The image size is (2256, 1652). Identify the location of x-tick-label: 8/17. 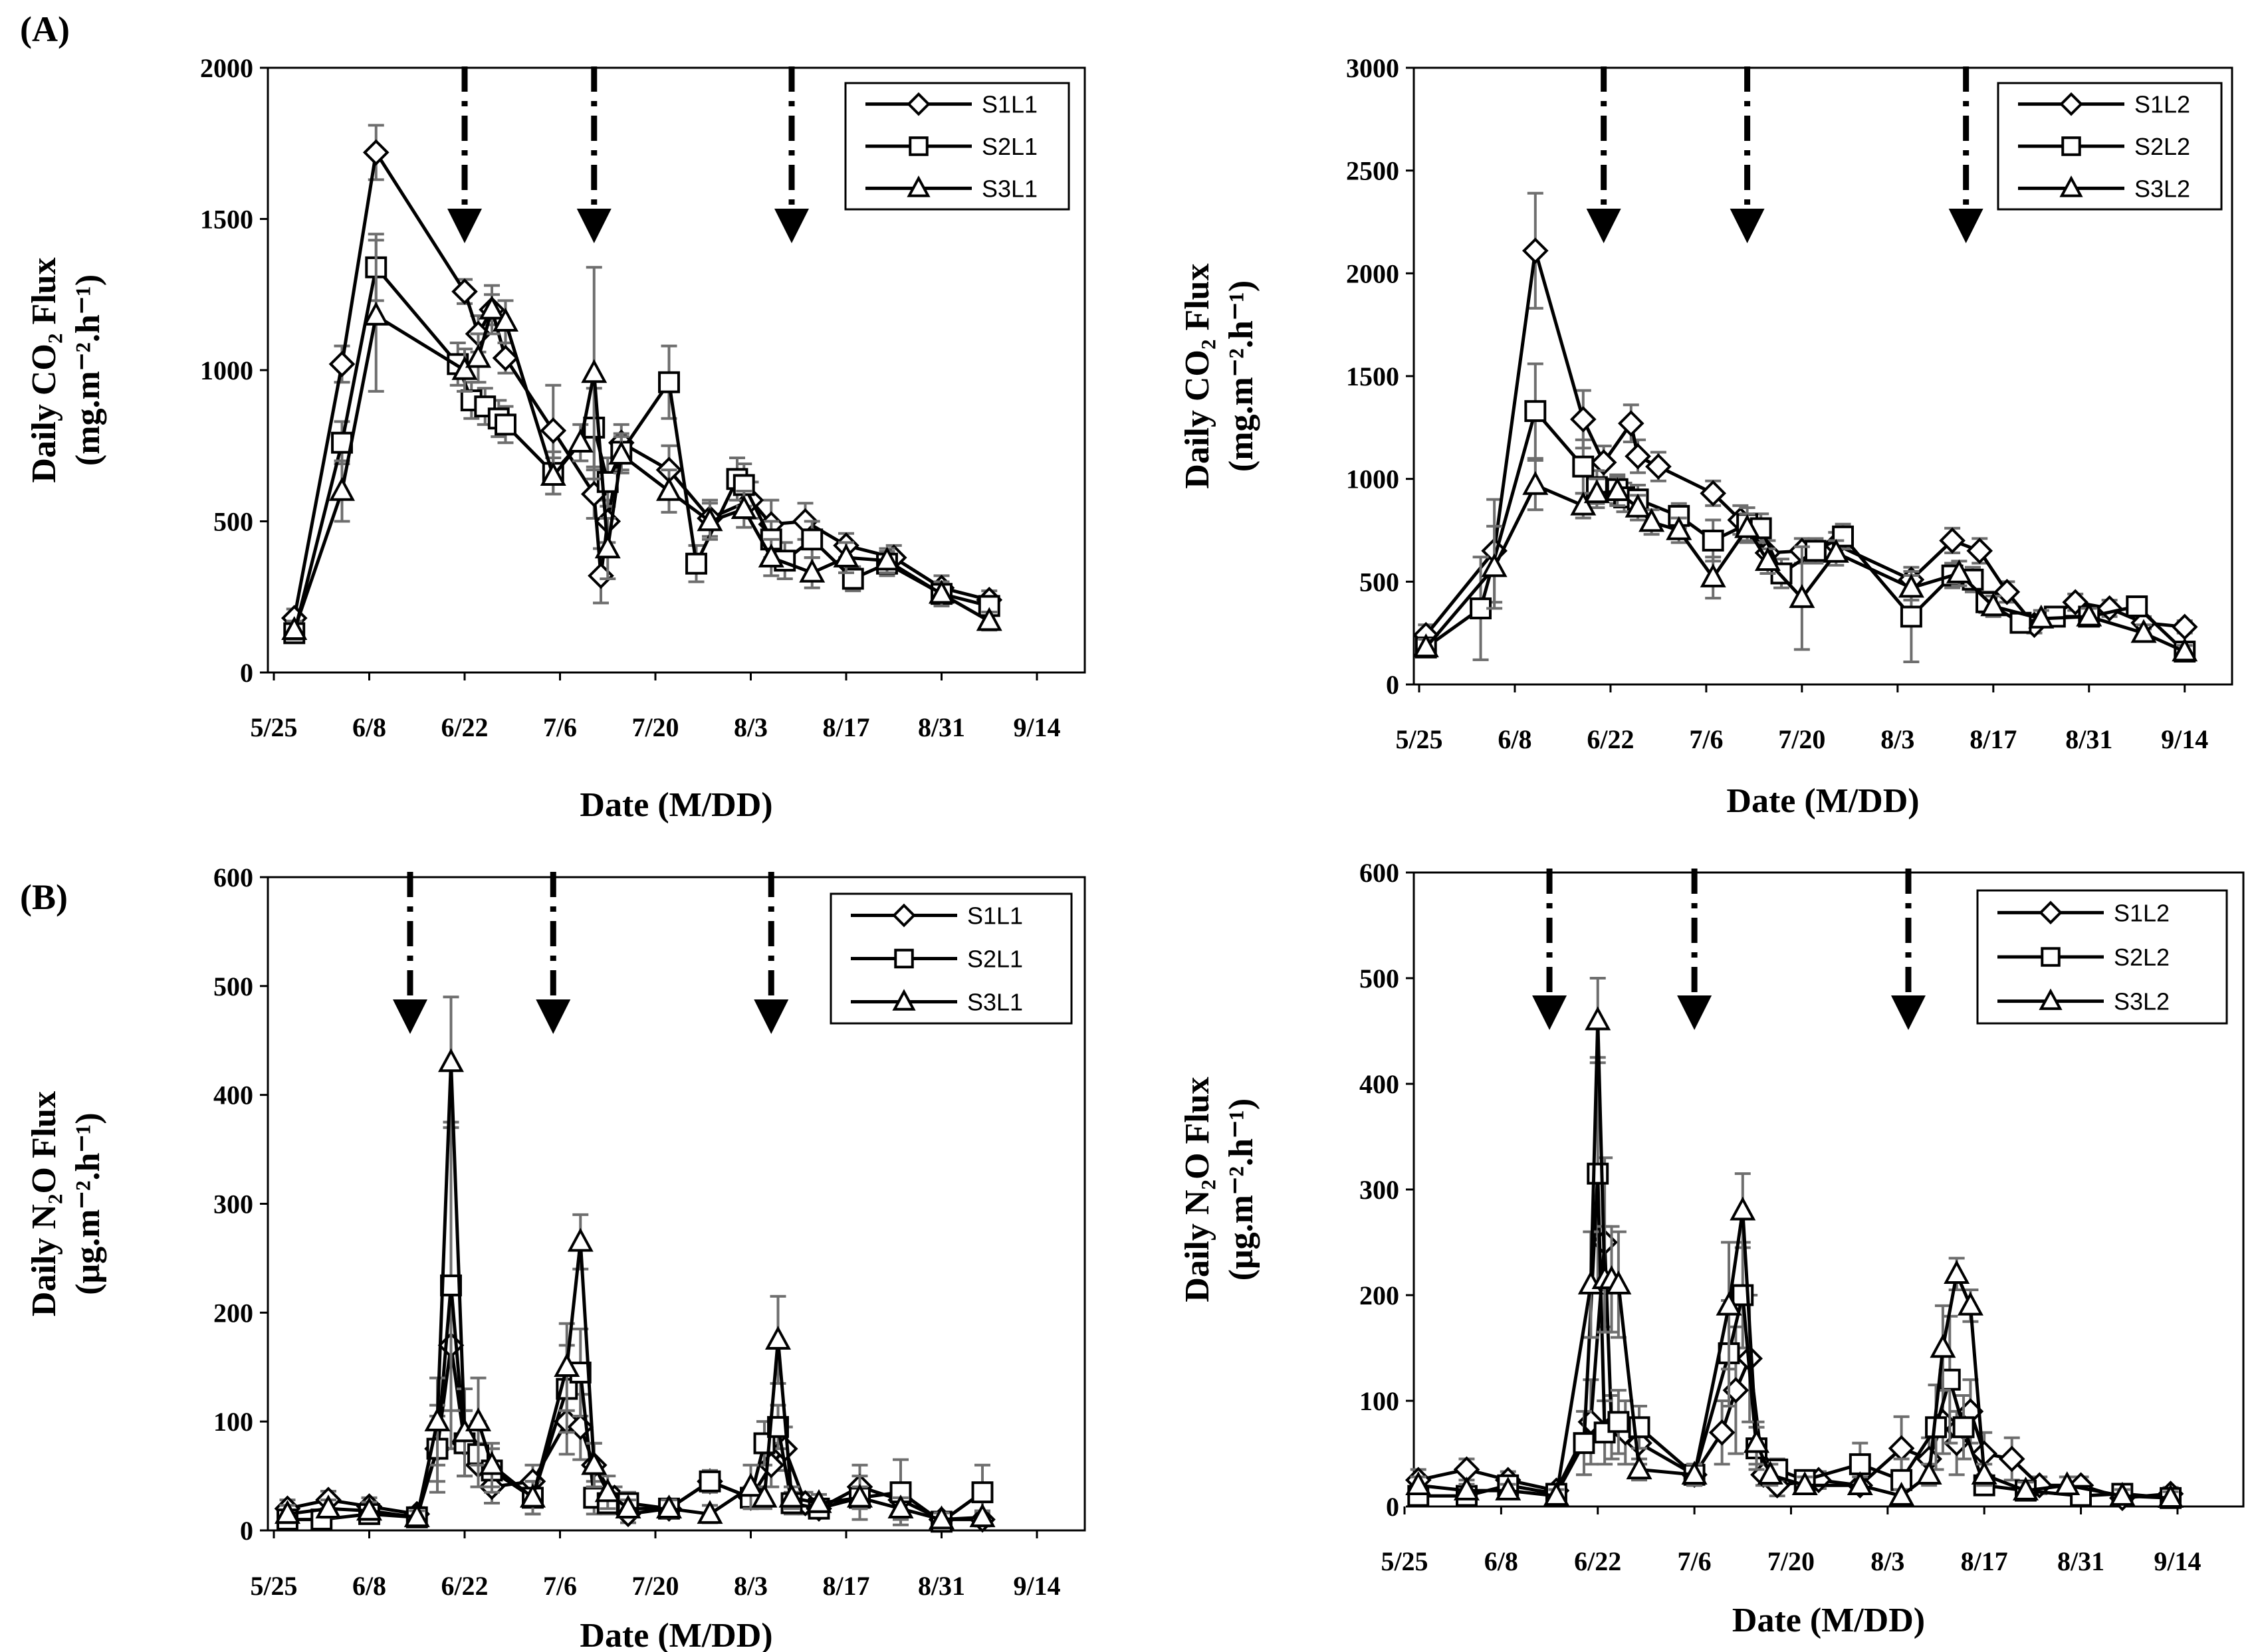
(1993, 739).